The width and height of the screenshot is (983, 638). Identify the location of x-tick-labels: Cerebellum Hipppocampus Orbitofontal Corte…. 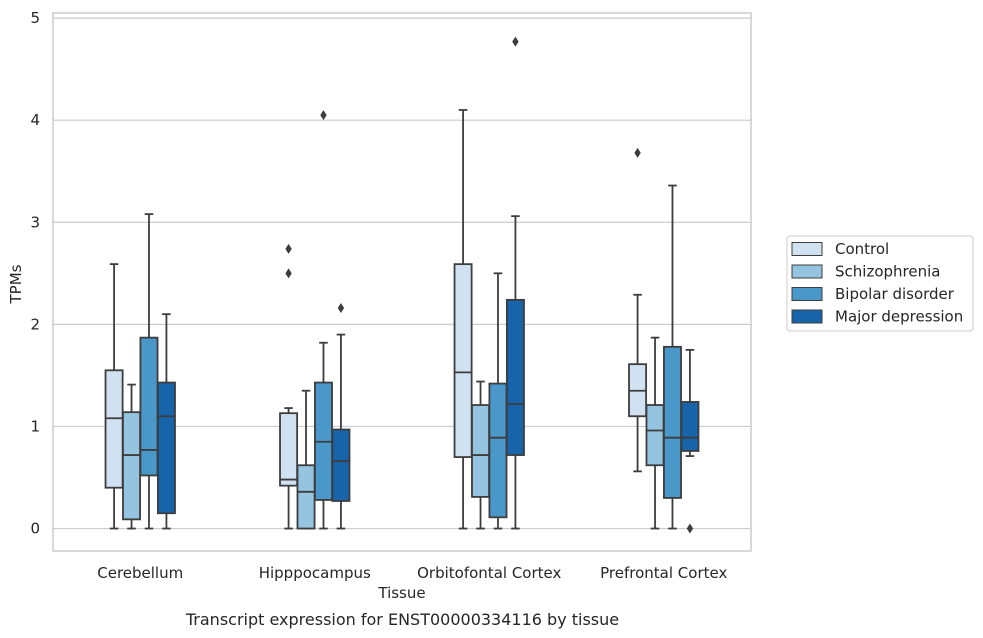
(412, 573).